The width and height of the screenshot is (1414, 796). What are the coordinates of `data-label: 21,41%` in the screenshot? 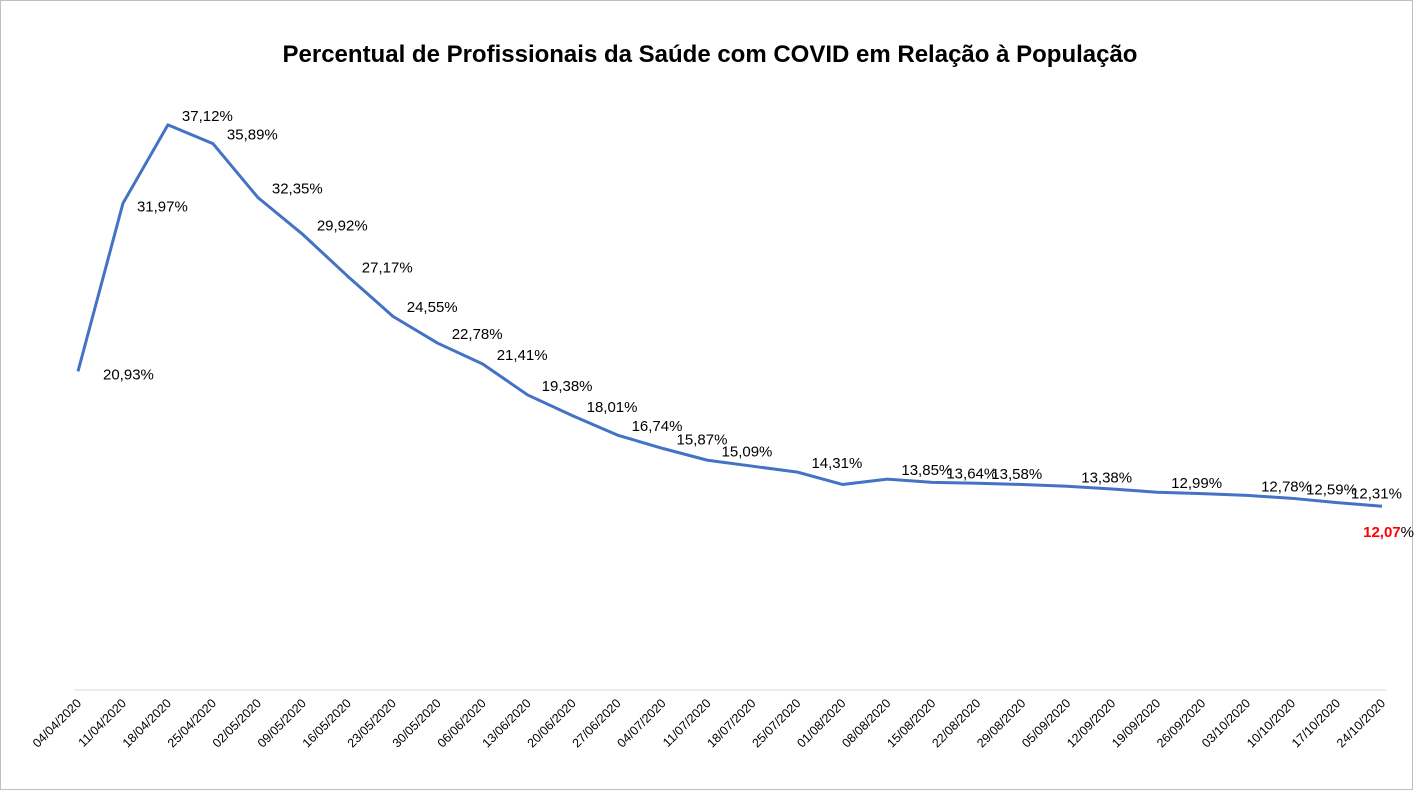 It's located at (522, 355).